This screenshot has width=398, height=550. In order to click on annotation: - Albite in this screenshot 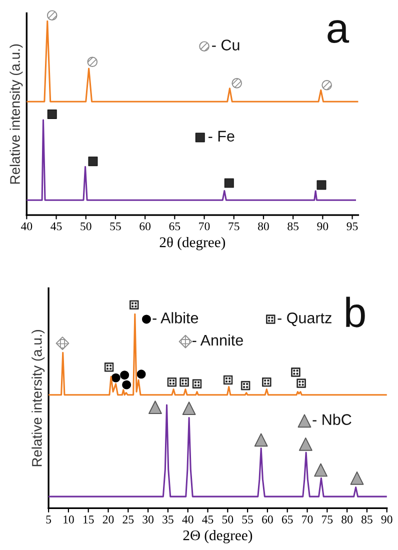, I will do `click(175, 318)`.